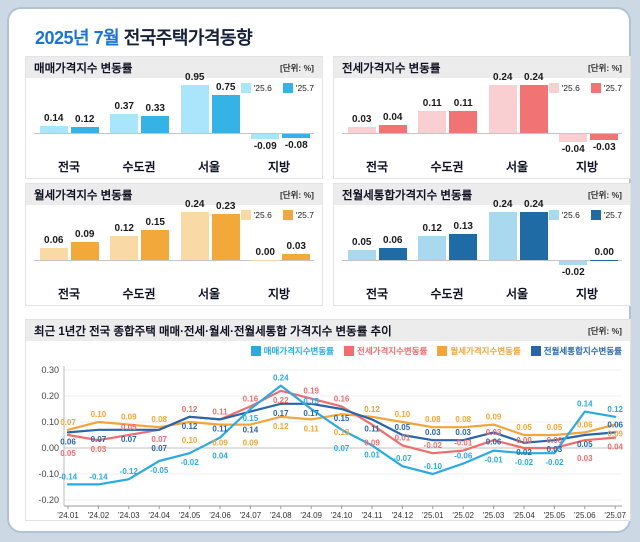 This screenshot has width=640, height=542. Describe the element at coordinates (463, 226) in the screenshot. I see `bar-value-label: 0.13` at that location.